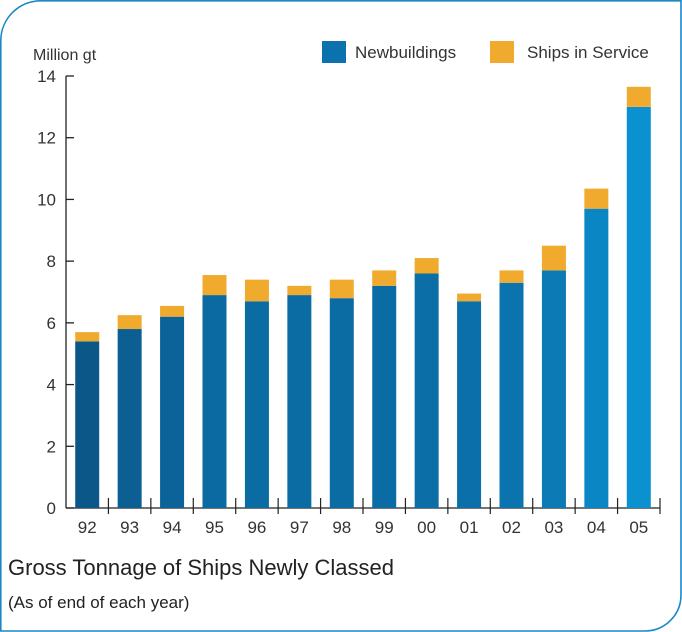 Image resolution: width=682 pixels, height=632 pixels. What do you see at coordinates (51, 323) in the screenshot?
I see `y-tick-label: 6` at bounding box center [51, 323].